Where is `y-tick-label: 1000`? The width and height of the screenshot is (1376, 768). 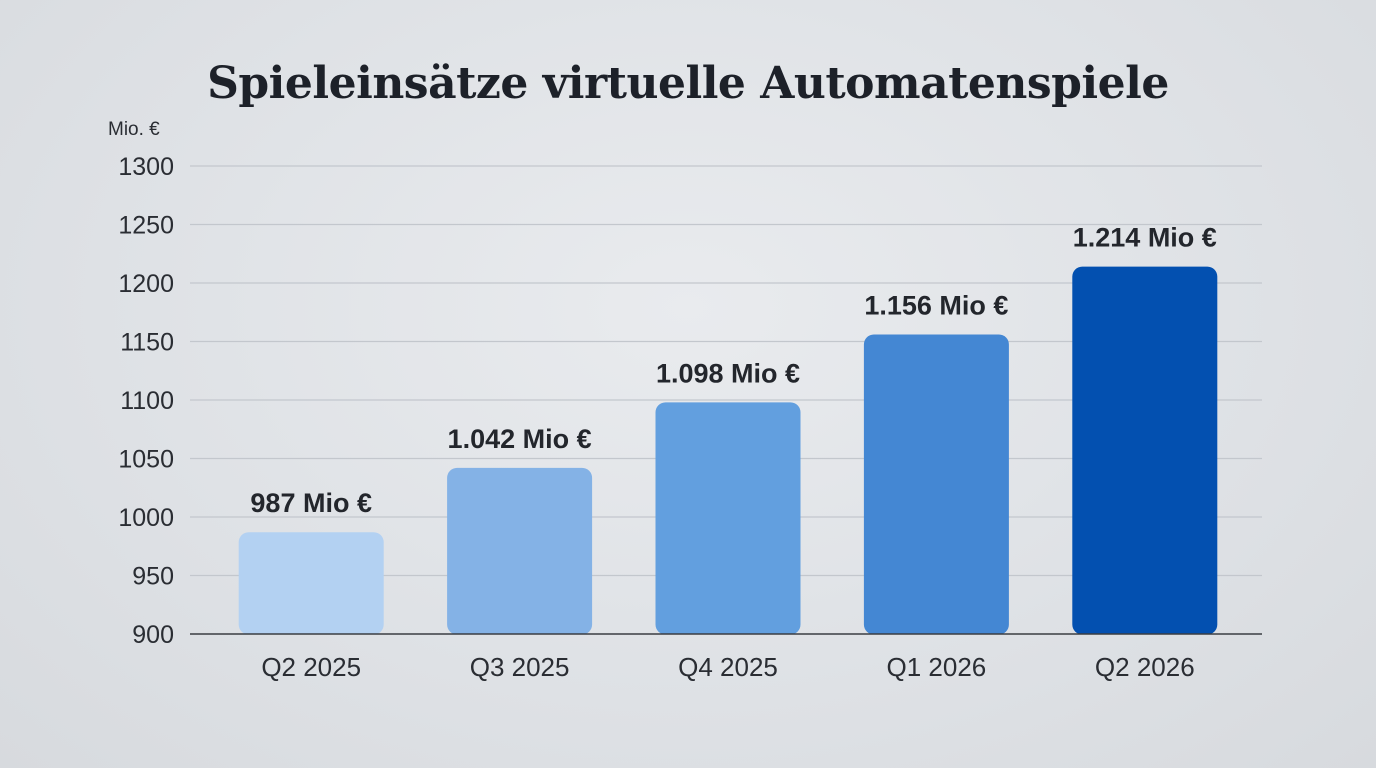
y-tick-label: 1000 is located at coordinates (146, 518).